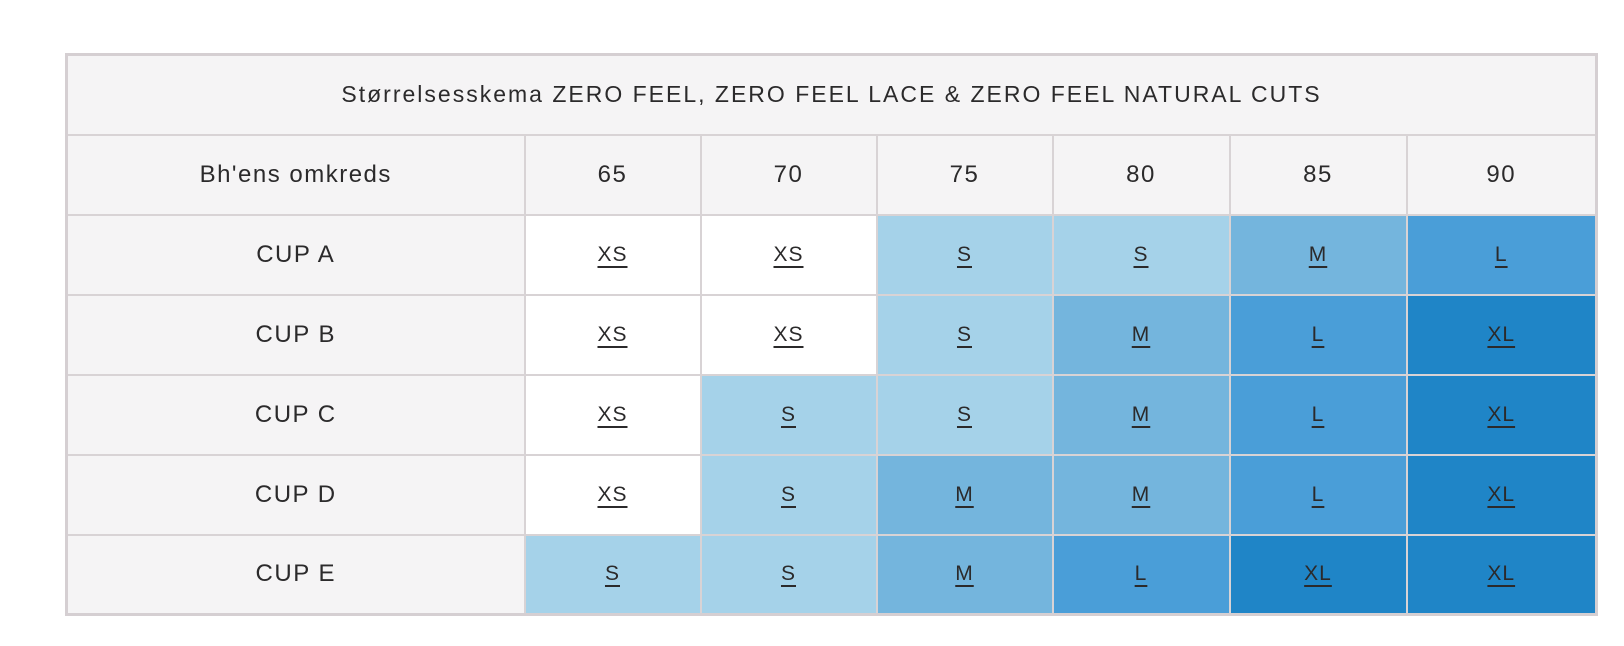 This screenshot has height=646, width=1624. I want to click on size-cell-cupC-75: S, so click(964, 414).